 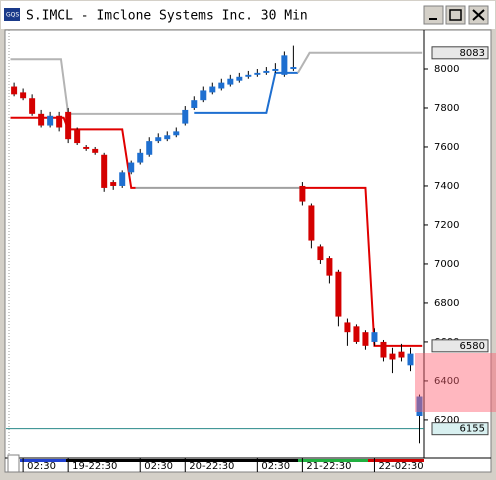 I want to click on y-tick-label: 7400, so click(x=446, y=186).